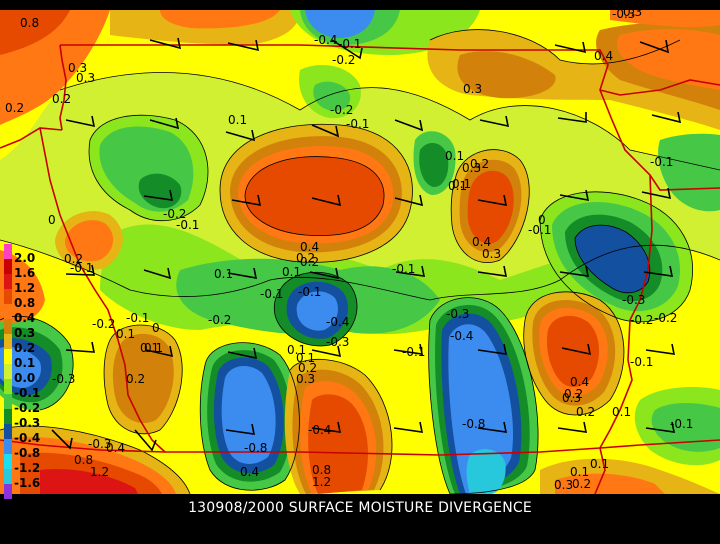 The image size is (720, 544). Describe the element at coordinates (612, 259) in the screenshot. I see `e-blue` at that location.